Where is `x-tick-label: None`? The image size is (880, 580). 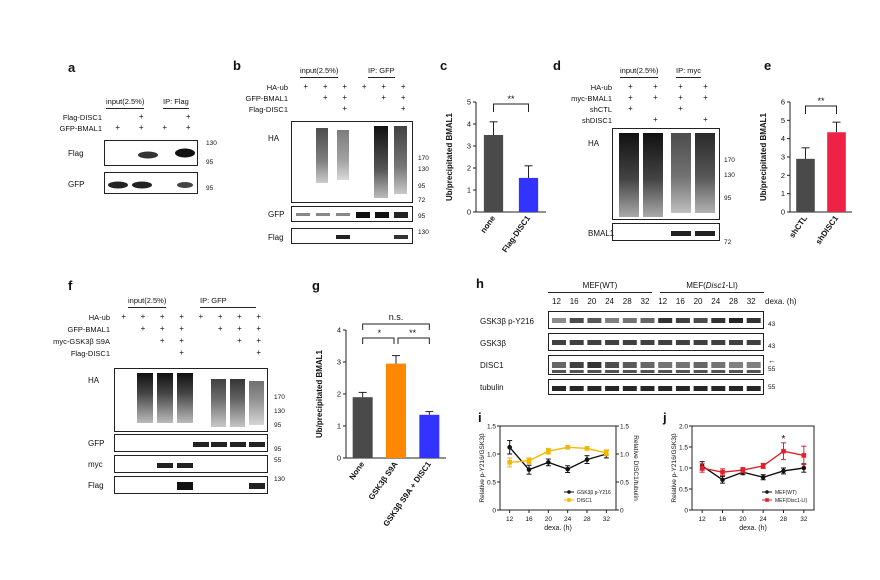 x-tick-label: None is located at coordinates (356, 471).